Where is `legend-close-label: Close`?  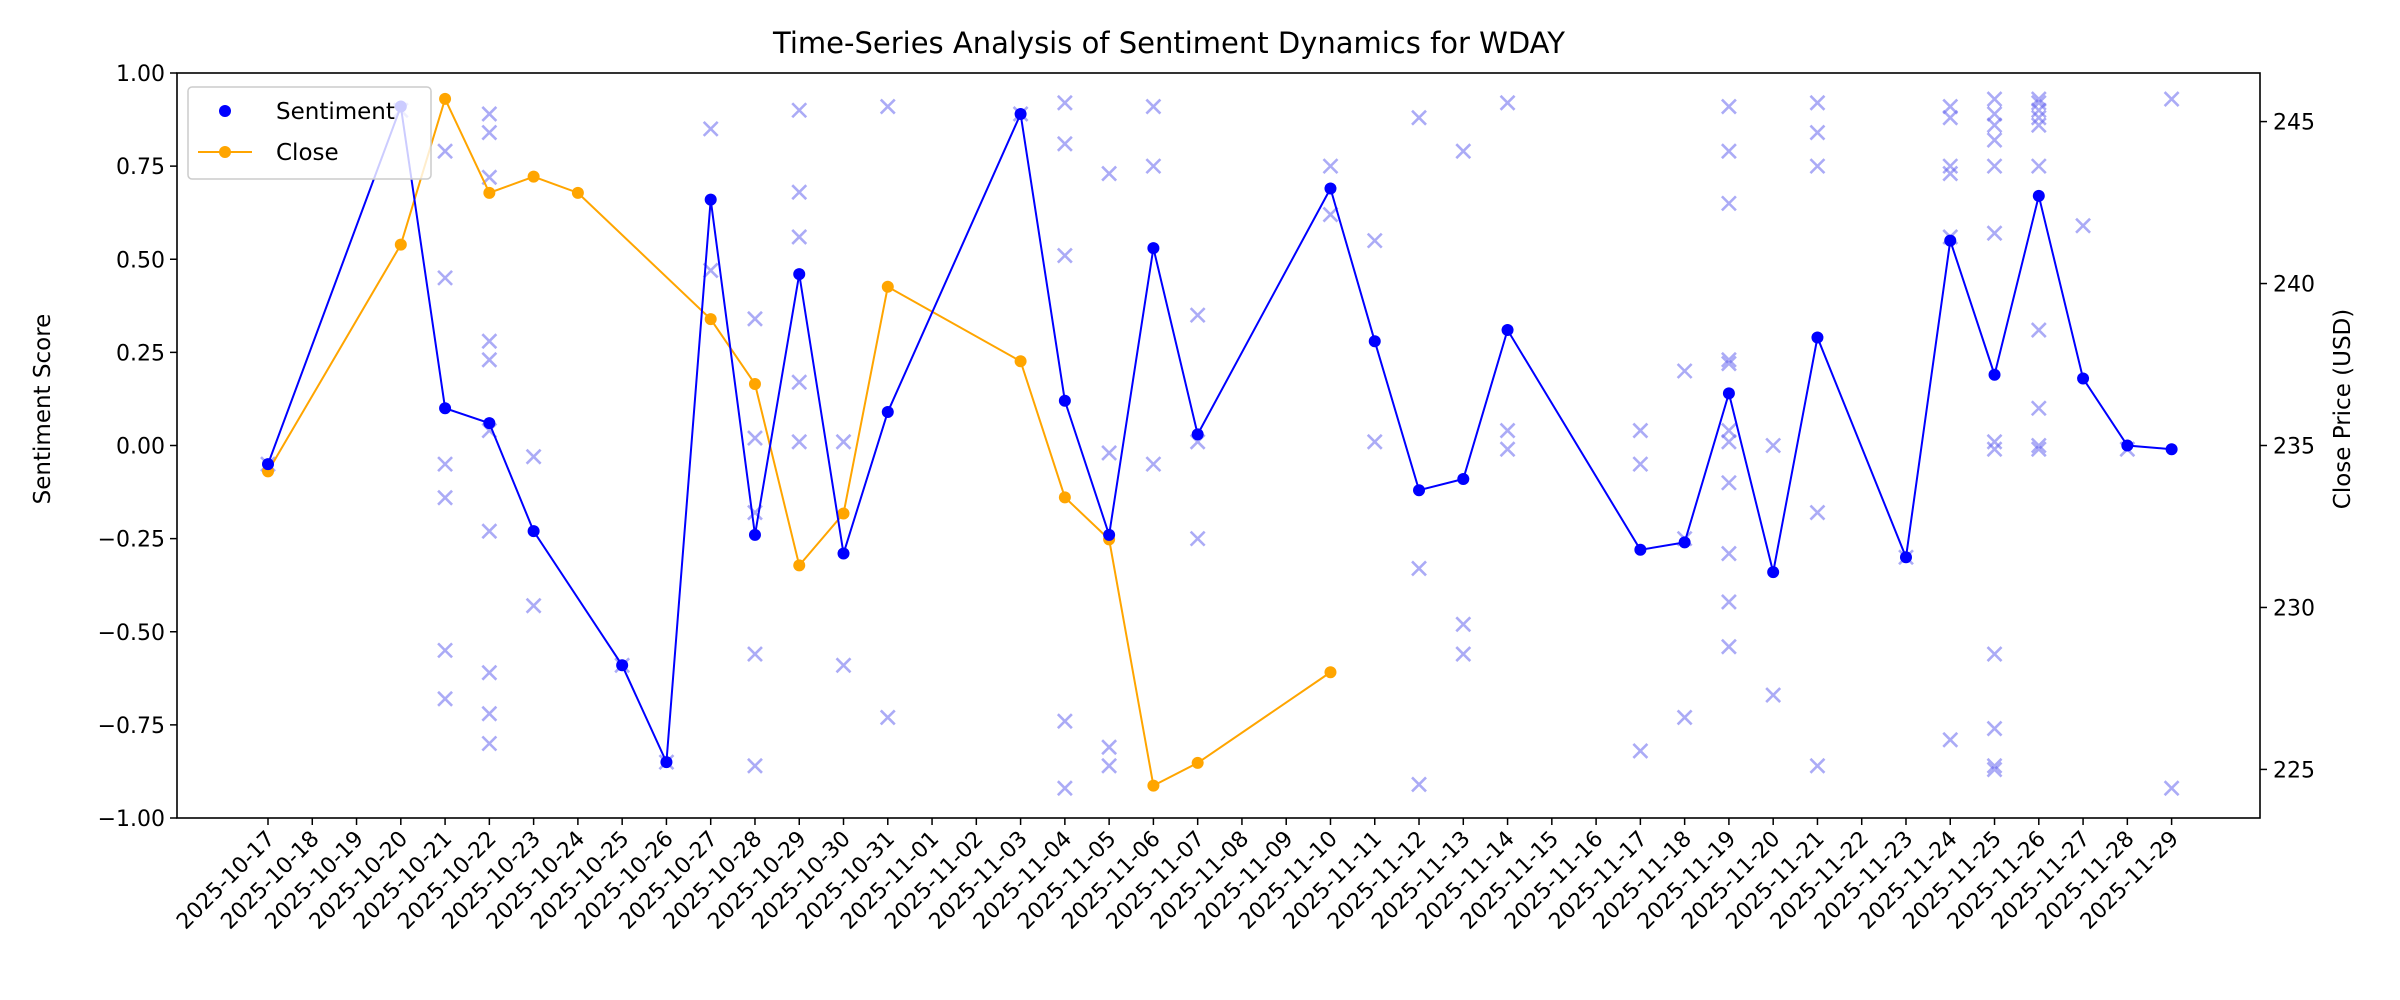 legend-close-label: Close is located at coordinates (307, 153).